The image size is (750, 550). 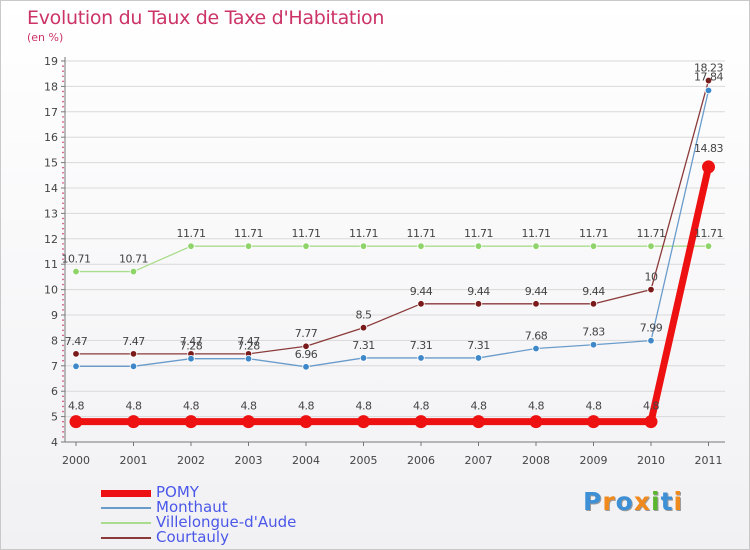 What do you see at coordinates (226, 522) in the screenshot?
I see `legend-label: Villelongue-d'Aude` at bounding box center [226, 522].